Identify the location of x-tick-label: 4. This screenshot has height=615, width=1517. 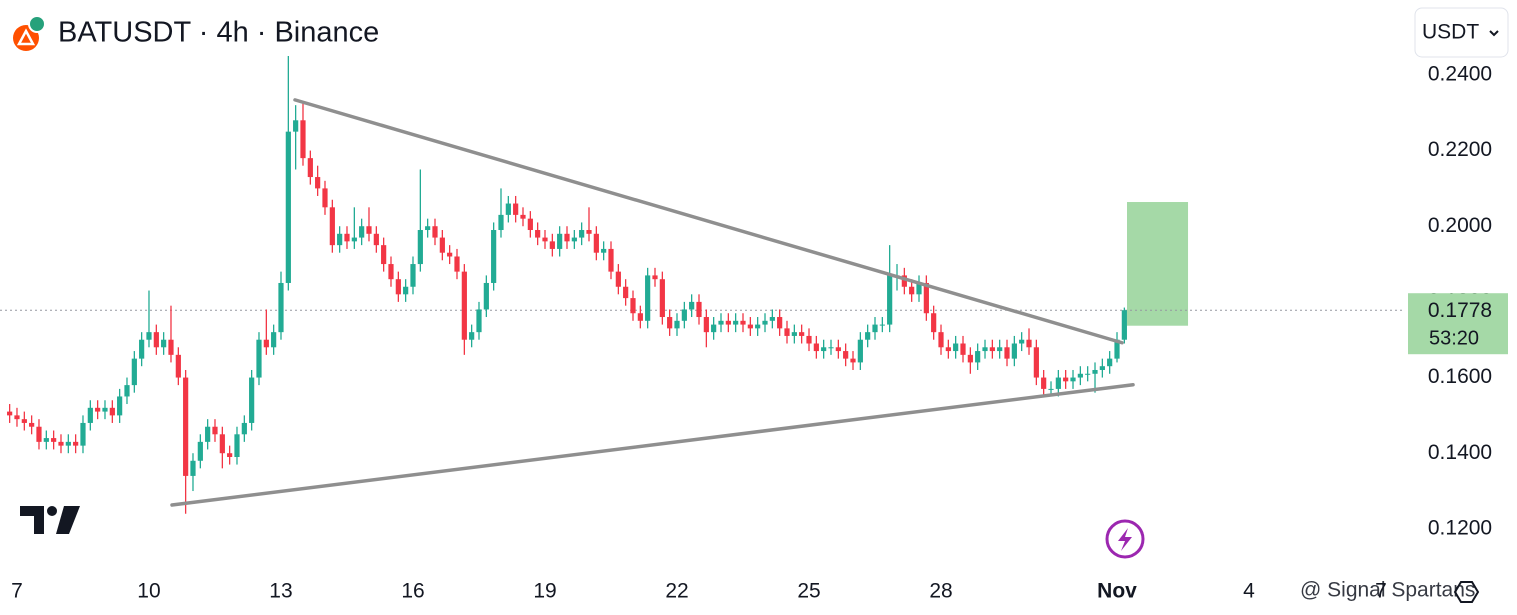
(1249, 591).